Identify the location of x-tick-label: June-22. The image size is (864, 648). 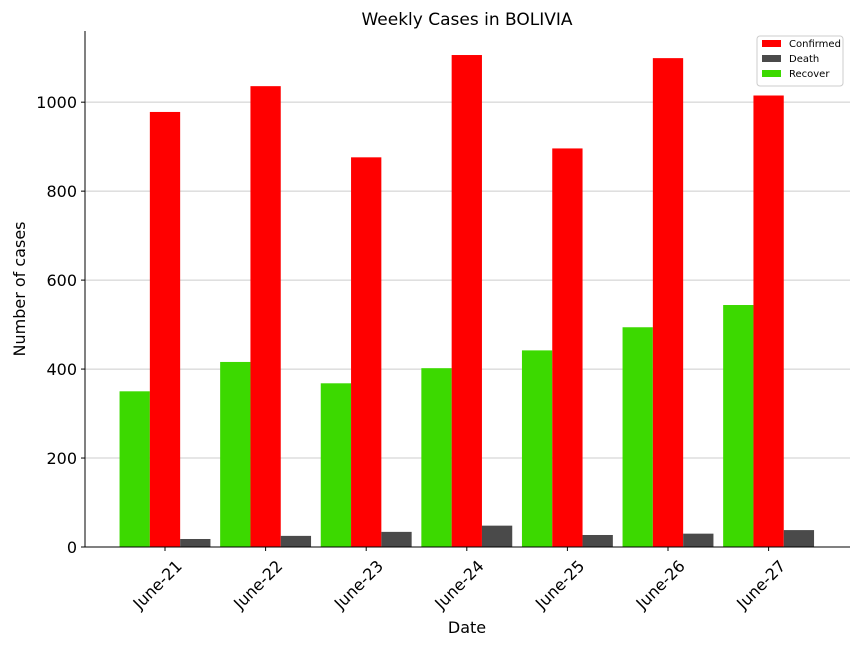
(257, 584).